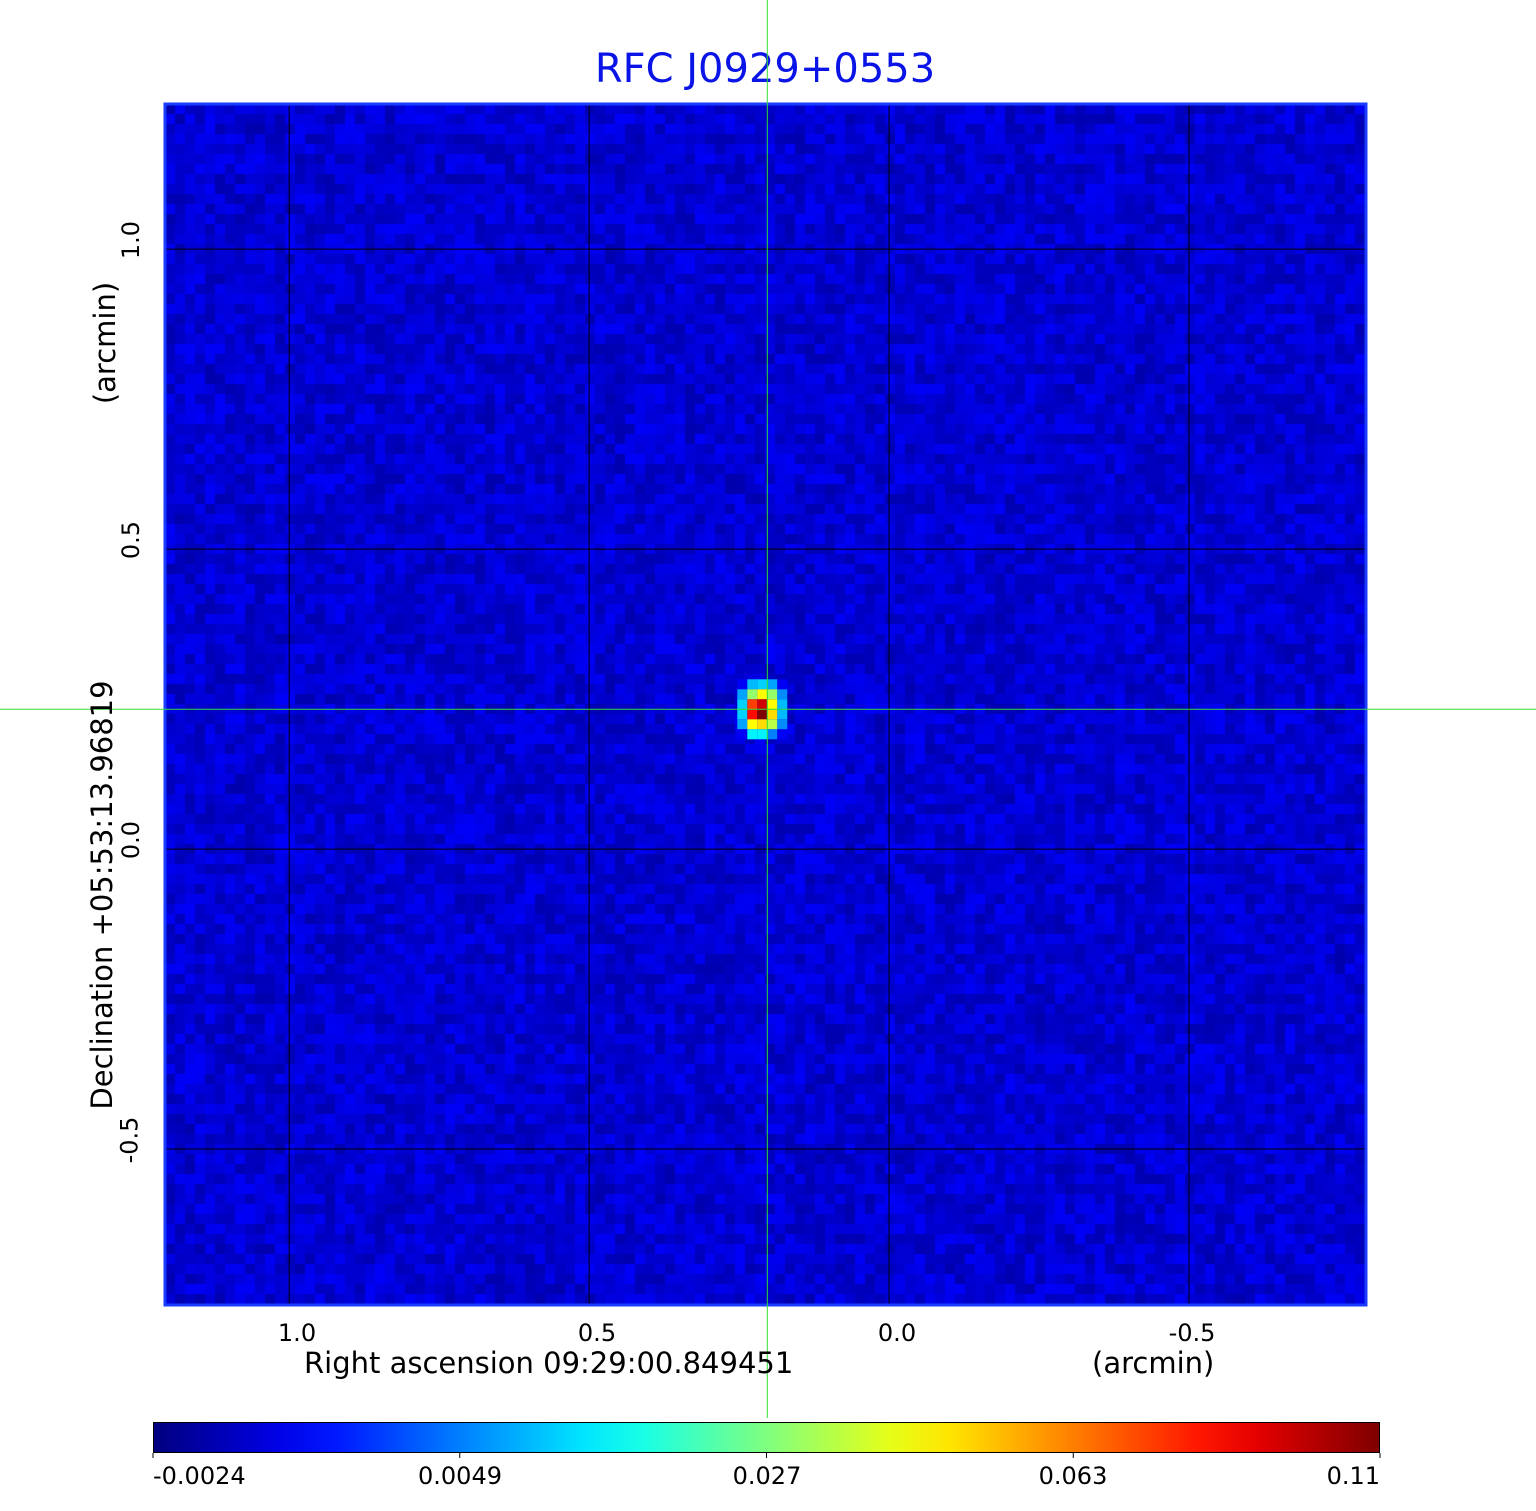  I want to click on x-tick-label: 1.0, so click(297, 1333).